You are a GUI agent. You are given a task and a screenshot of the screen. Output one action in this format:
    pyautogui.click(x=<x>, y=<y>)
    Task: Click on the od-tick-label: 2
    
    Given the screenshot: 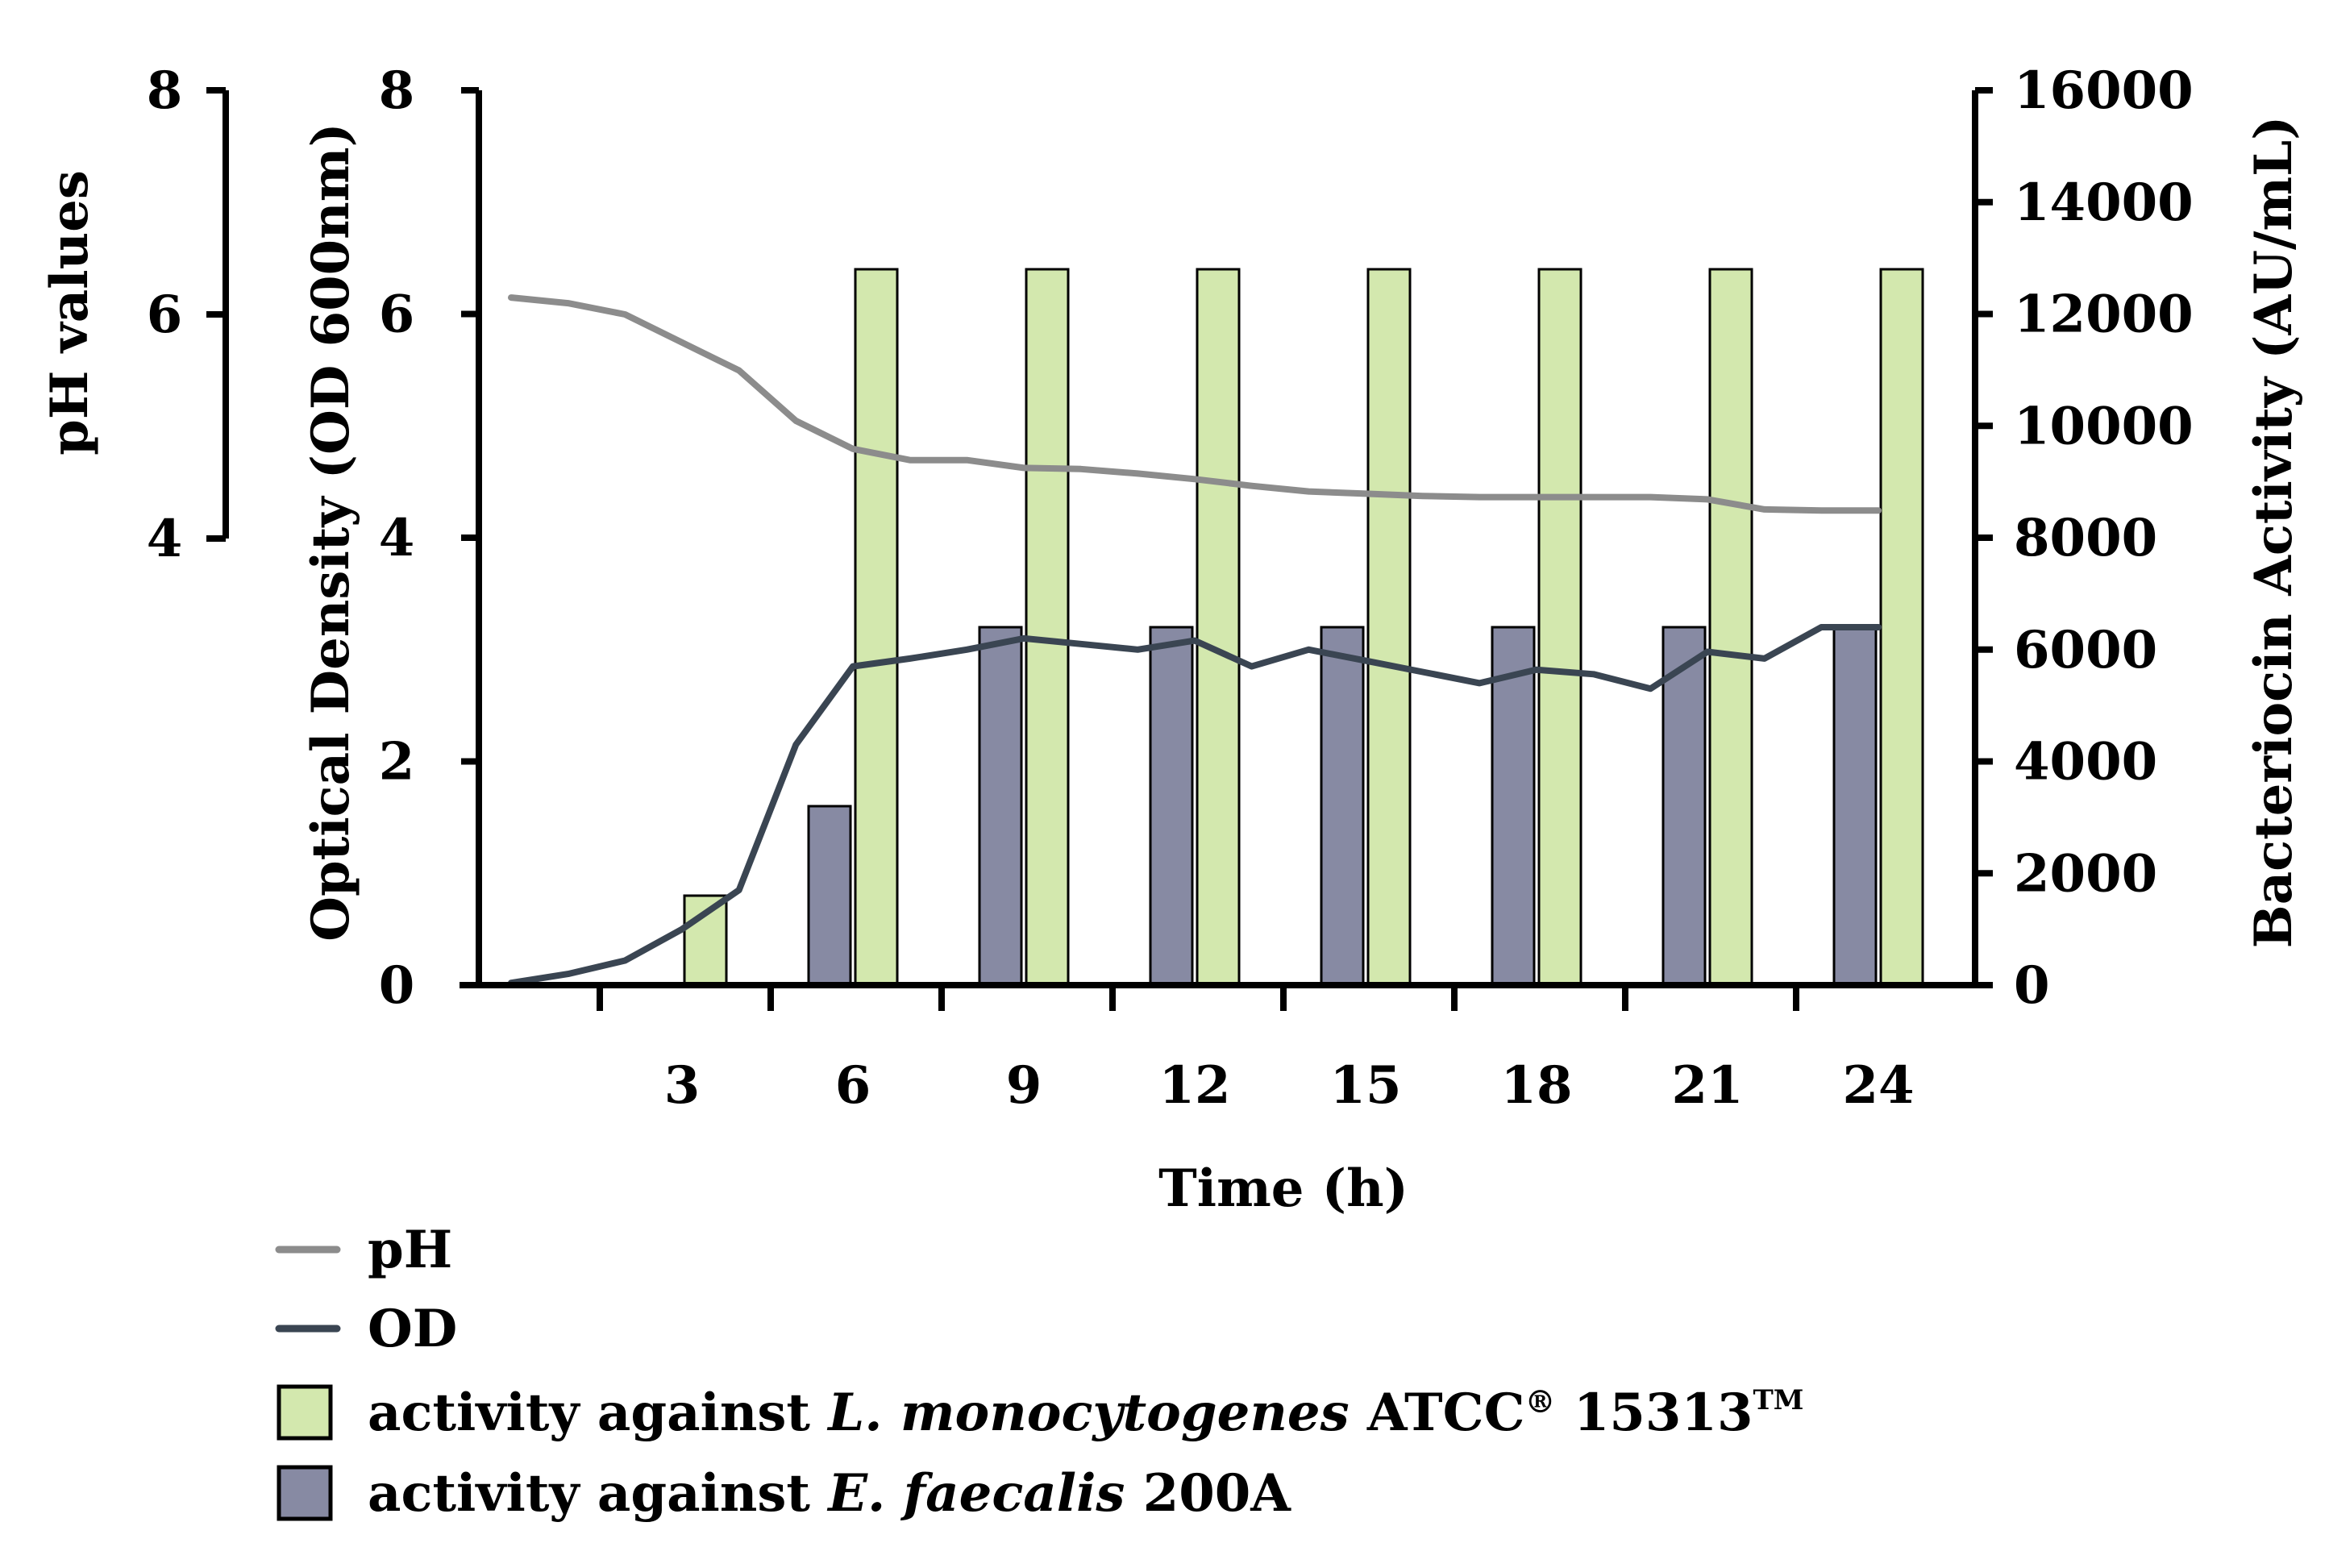 What is the action you would take?
    pyautogui.click(x=397, y=762)
    